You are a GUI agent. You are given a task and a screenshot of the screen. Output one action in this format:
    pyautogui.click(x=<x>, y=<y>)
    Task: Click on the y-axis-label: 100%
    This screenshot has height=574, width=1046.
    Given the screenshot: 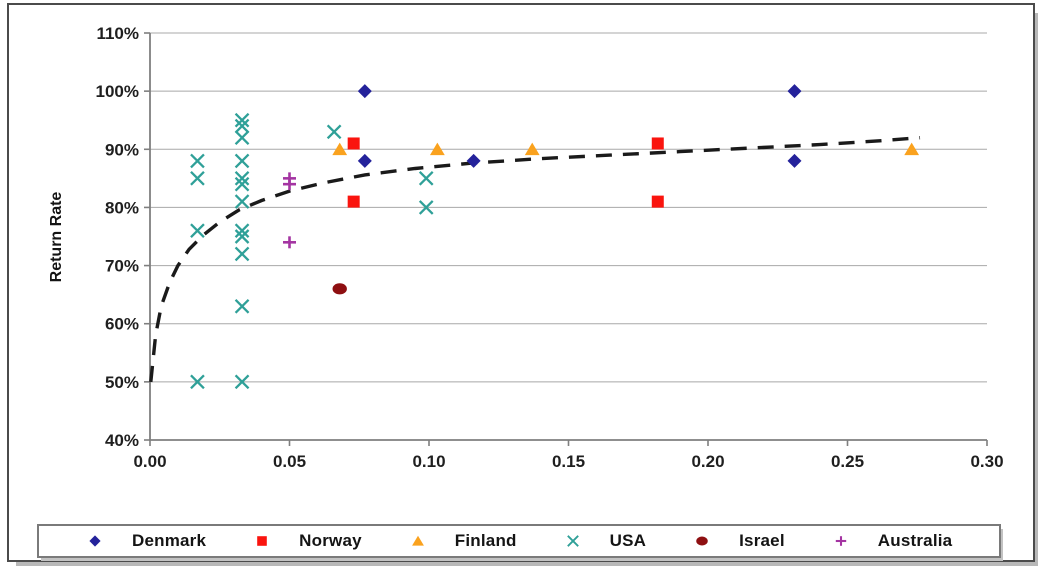 What is the action you would take?
    pyautogui.click(x=117, y=91)
    